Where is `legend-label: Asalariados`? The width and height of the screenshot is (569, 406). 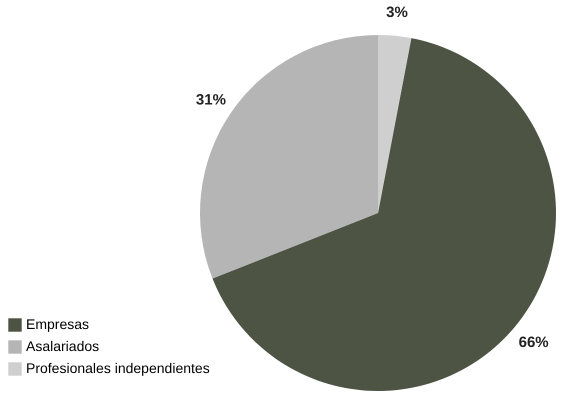
legend-label: Asalariados is located at coordinates (63, 346).